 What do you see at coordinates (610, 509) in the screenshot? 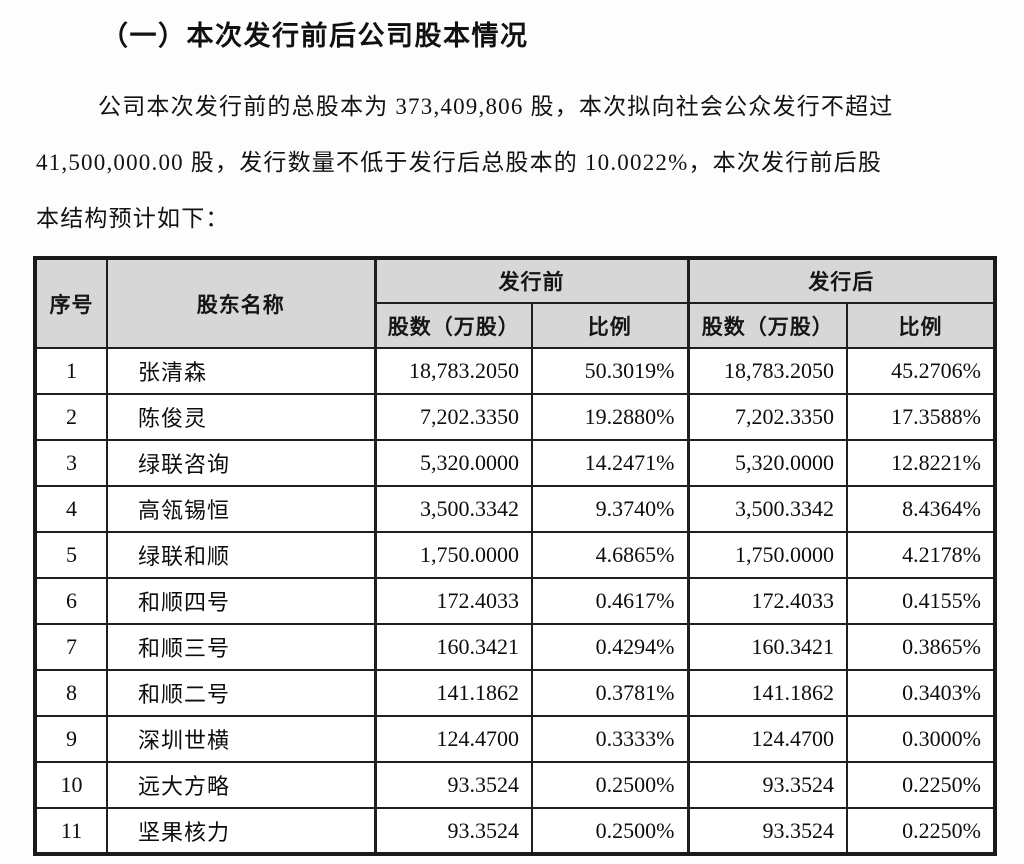
I see `cell-pre-ratio: 9.3740%` at bounding box center [610, 509].